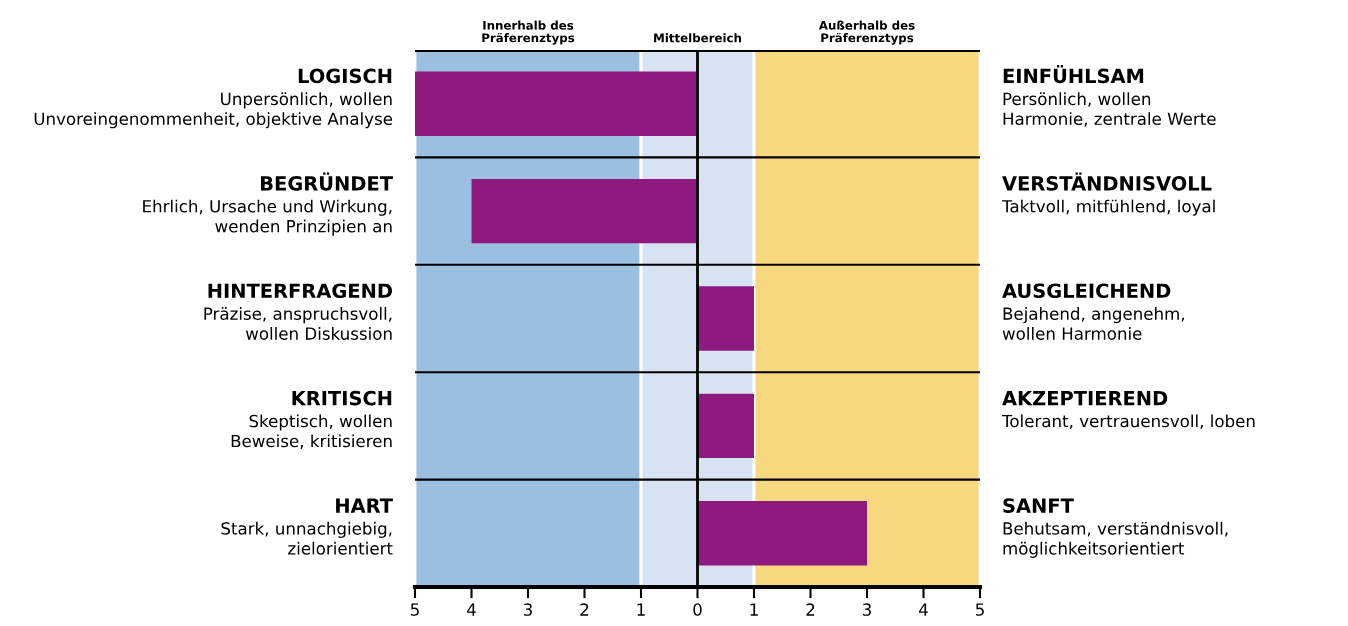 Image resolution: width=1348 pixels, height=626 pixels. Describe the element at coordinates (268, 204) in the screenshot. I see `y-tick-label: BEGRÜNDET Ehrlich, Ursache und Wirkung, wenden Prinzipien an` at that location.